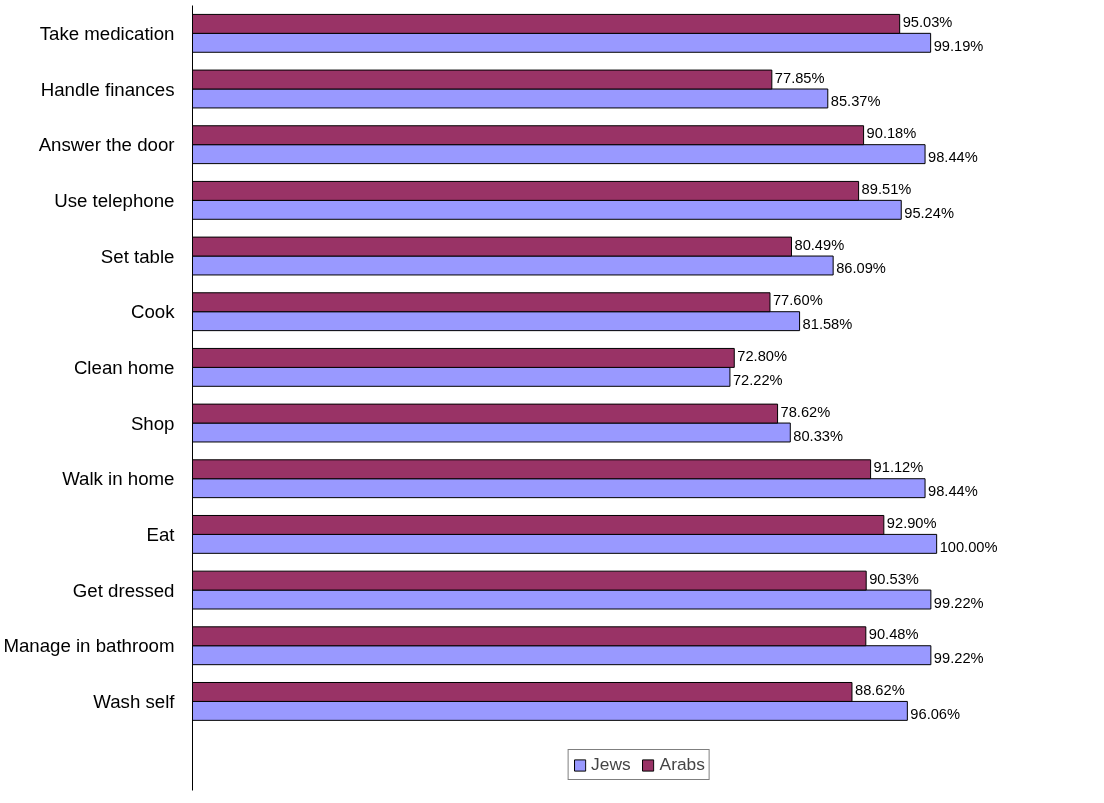 Image resolution: width=1104 pixels, height=803 pixels. Describe the element at coordinates (958, 45) in the screenshot. I see `data-label: 99.19%` at that location.